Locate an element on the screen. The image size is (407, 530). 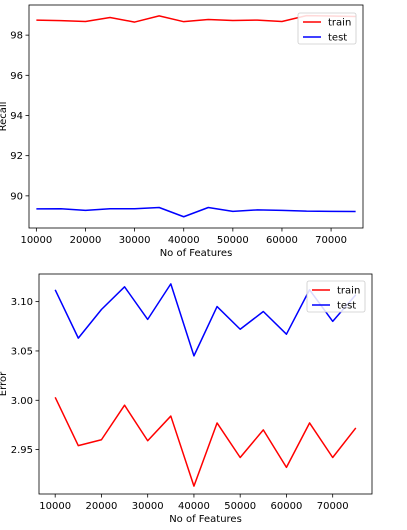
series-line-train is located at coordinates (205, 441).